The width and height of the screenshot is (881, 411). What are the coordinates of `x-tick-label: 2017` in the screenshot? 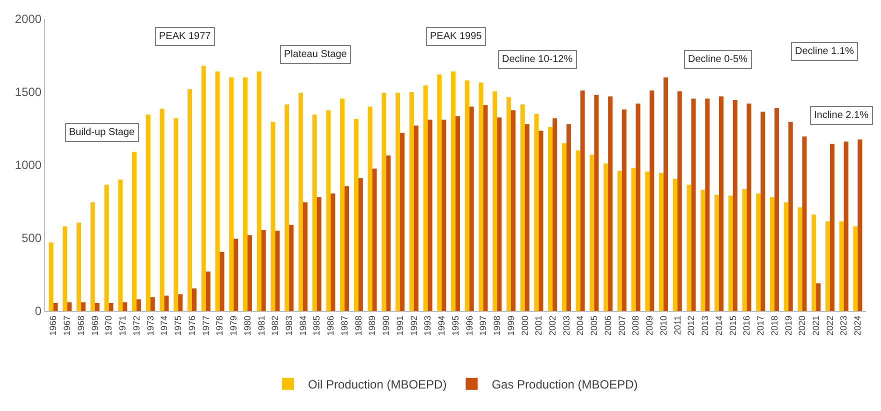 It's located at (761, 326).